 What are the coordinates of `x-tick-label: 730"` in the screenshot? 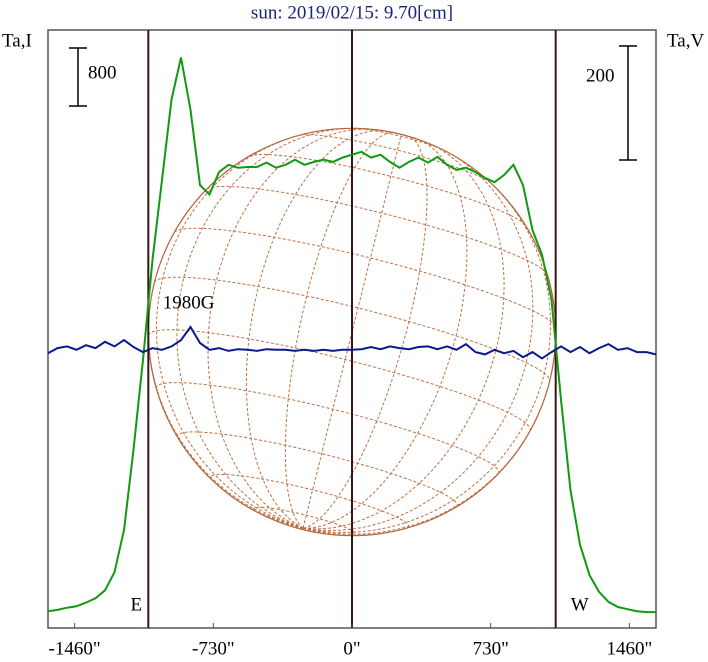 It's located at (491, 648).